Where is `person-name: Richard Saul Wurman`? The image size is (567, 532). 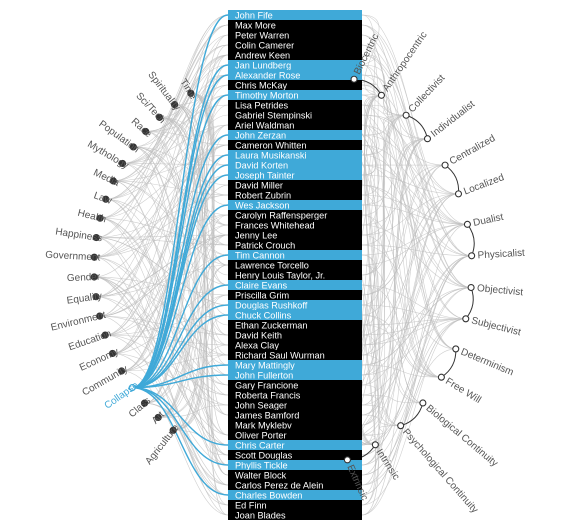 person-name: Richard Saul Wurman is located at coordinates (280, 356).